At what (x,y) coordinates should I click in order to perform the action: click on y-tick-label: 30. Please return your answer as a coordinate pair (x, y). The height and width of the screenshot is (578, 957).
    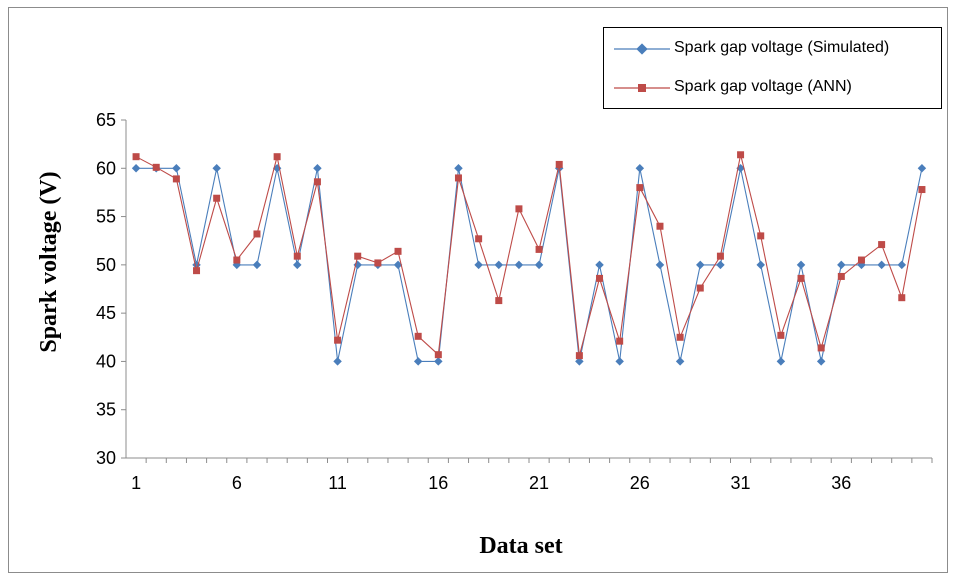
    Looking at the image, I should click on (106, 458).